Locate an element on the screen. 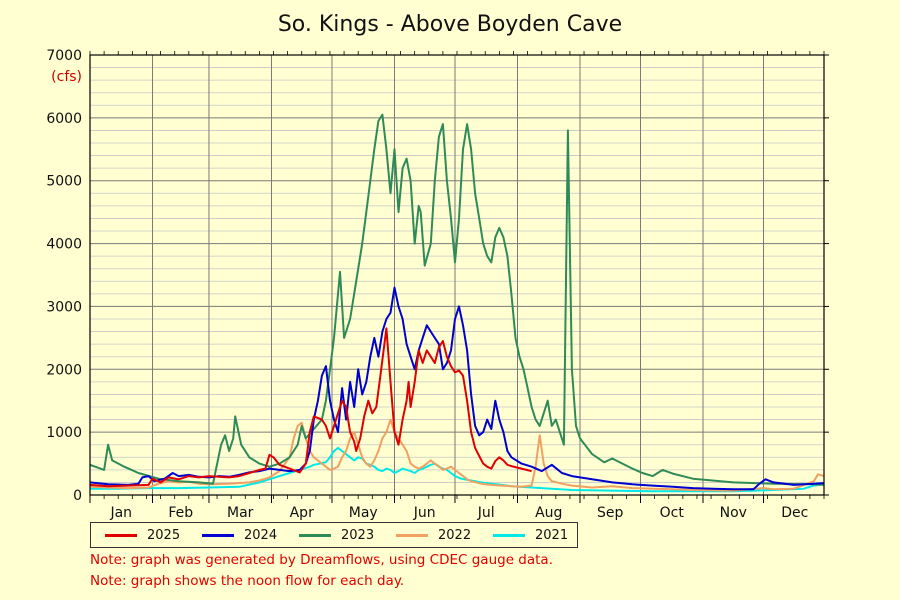 The width and height of the screenshot is (900, 600). x-tick-label: Apr is located at coordinates (302, 513).